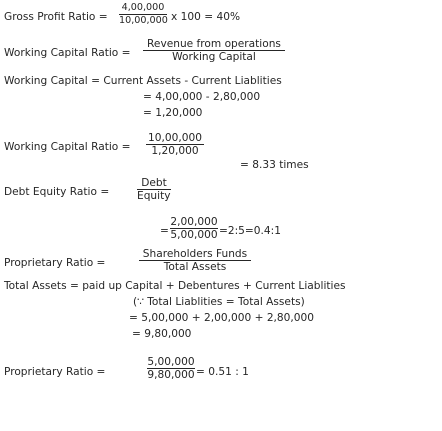 This screenshot has height=431, width=442. Describe the element at coordinates (194, 222) in the screenshot. I see `debt-equity-calc-numerator: 2,00,000` at that location.